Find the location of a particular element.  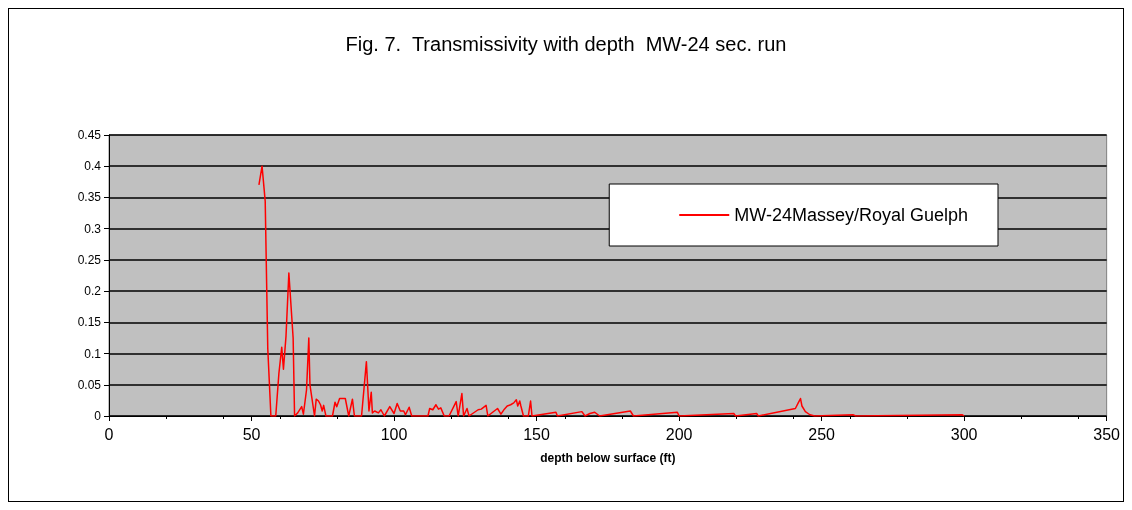

y-tick-label: 0.1 is located at coordinates (93, 353).